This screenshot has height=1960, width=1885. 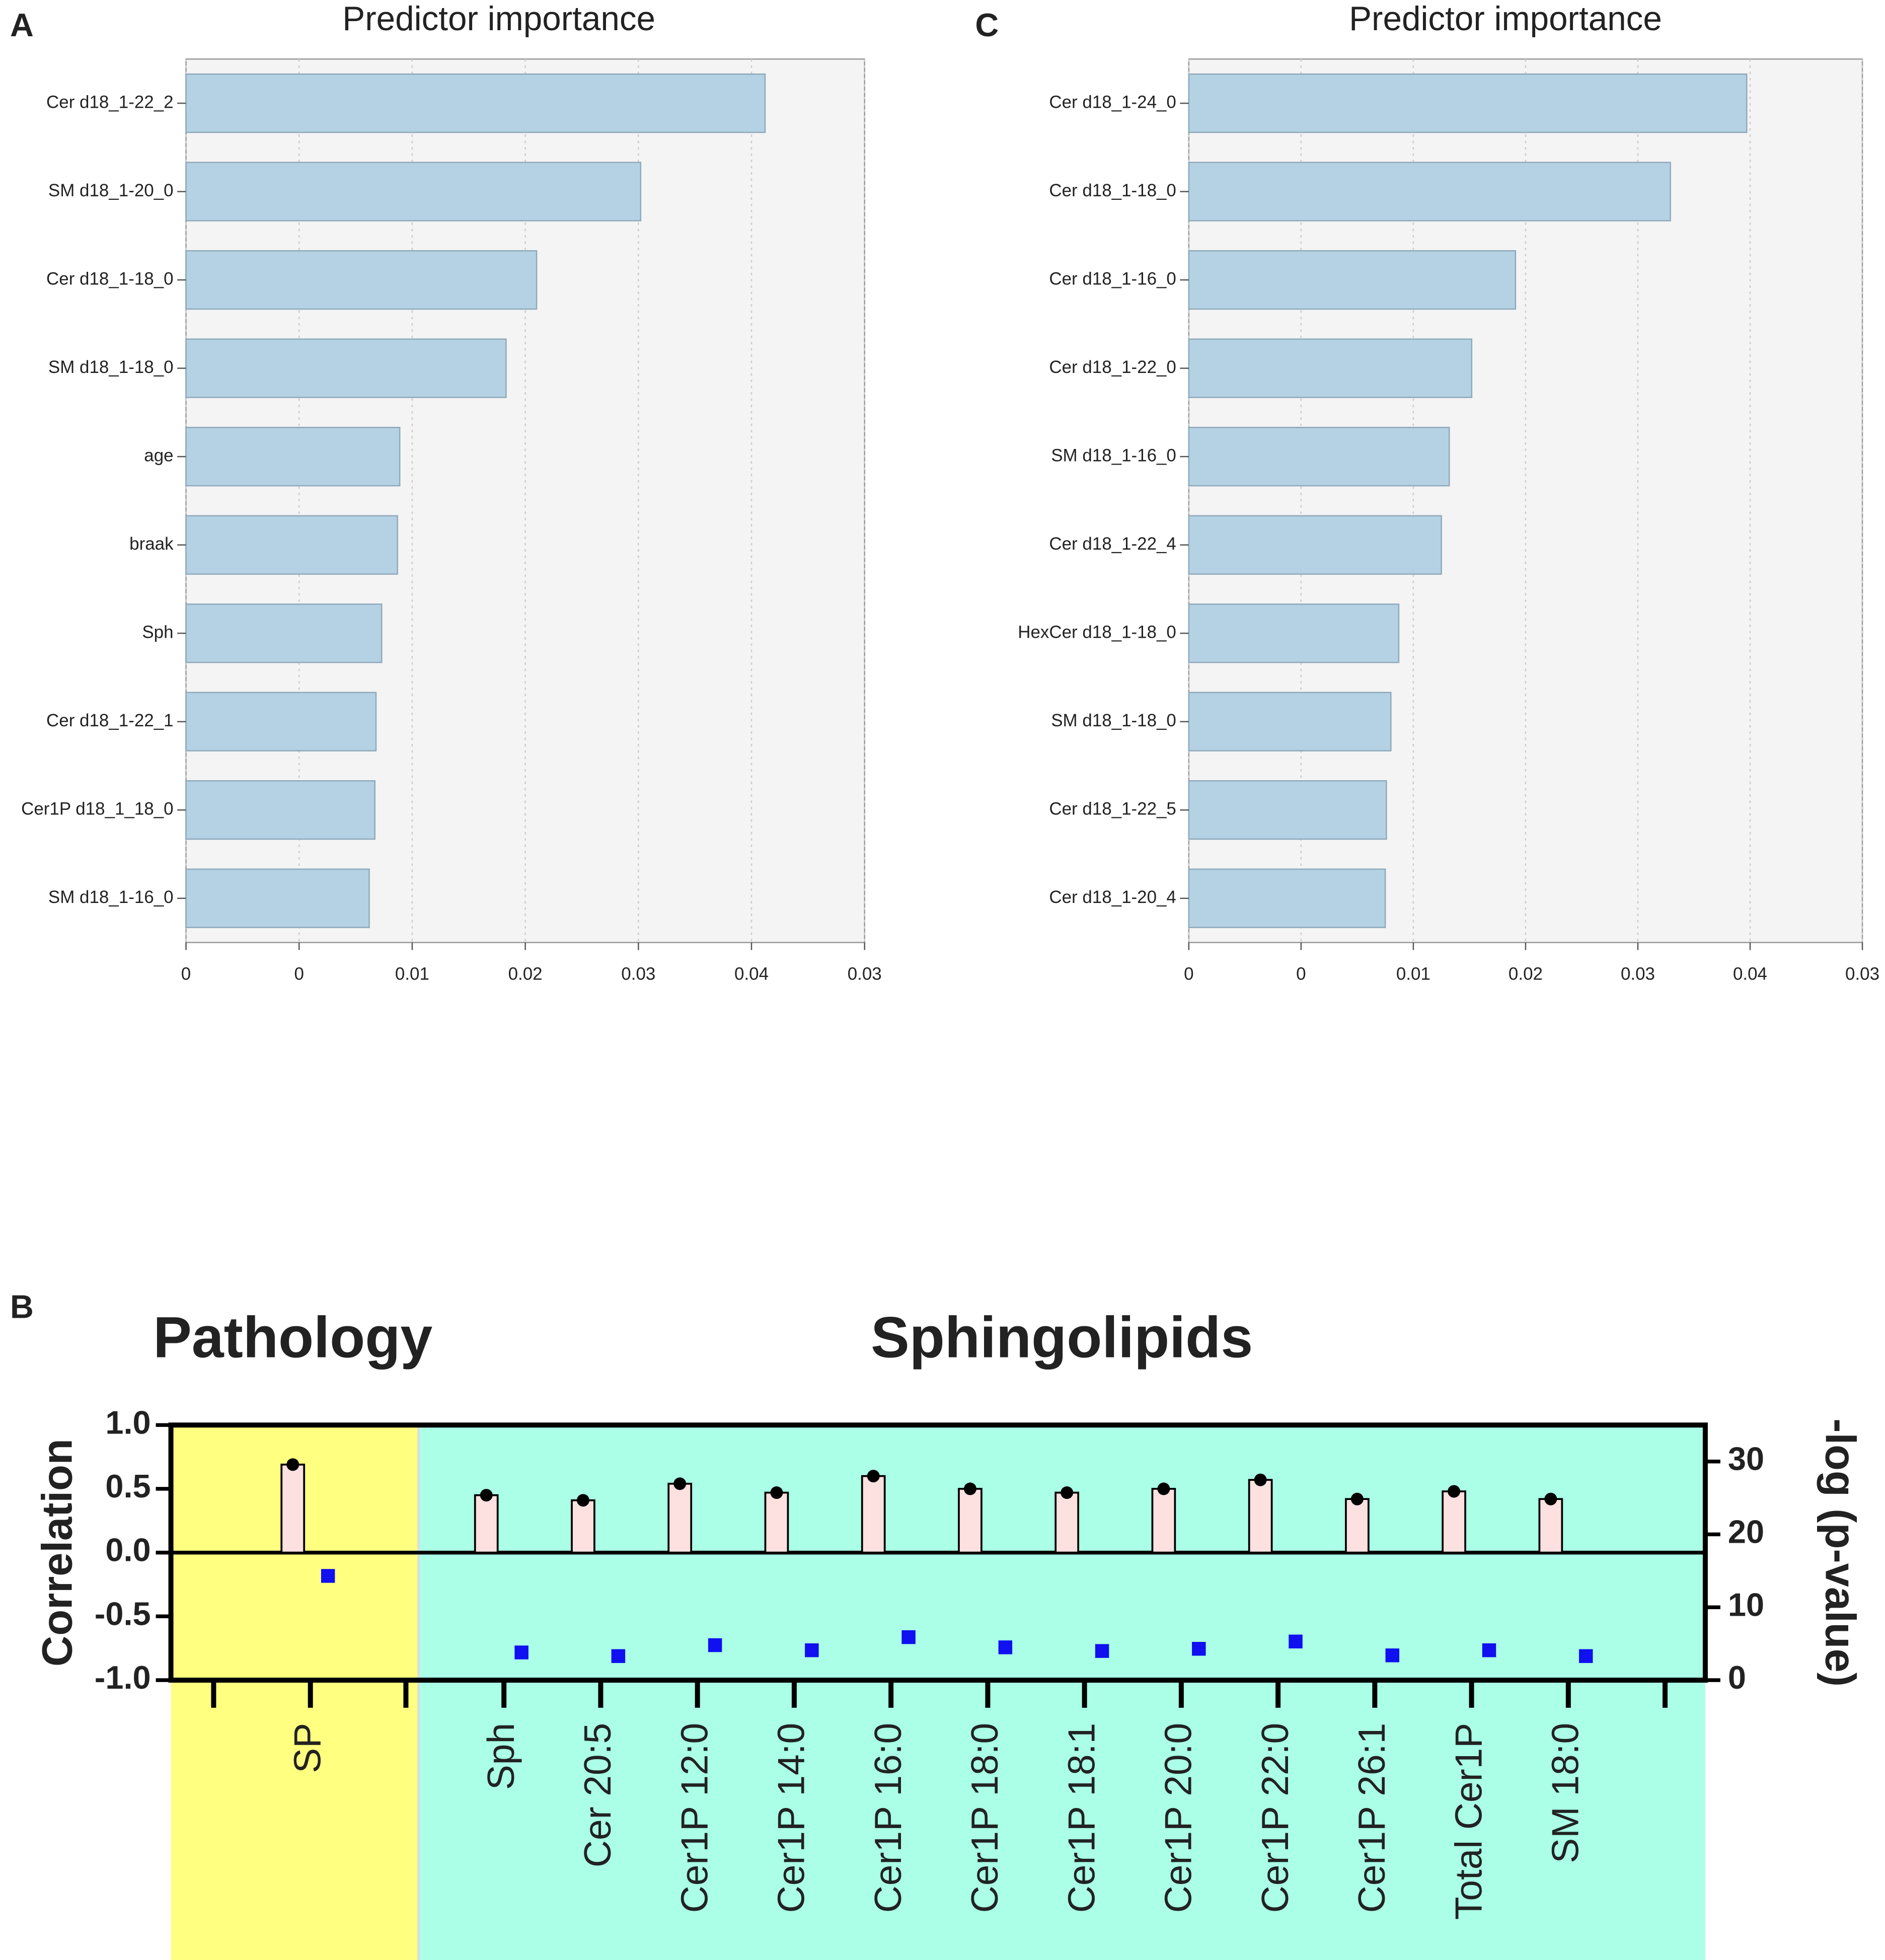 What do you see at coordinates (293, 1338) in the screenshot?
I see `group-label: Pathology` at bounding box center [293, 1338].